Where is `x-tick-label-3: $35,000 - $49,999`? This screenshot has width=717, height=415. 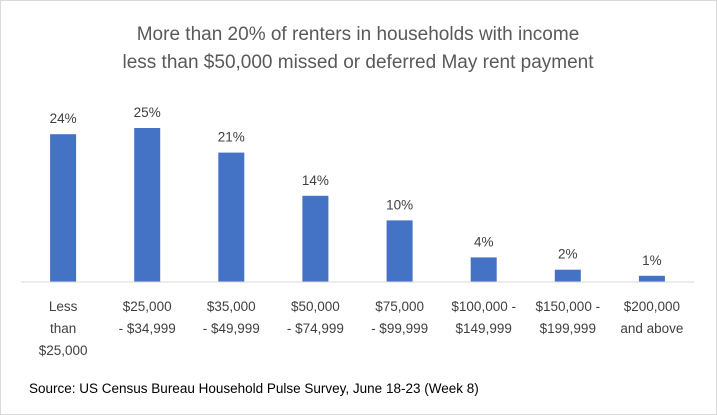
x-tick-label-3: $35,000 - $49,999 is located at coordinates (231, 317).